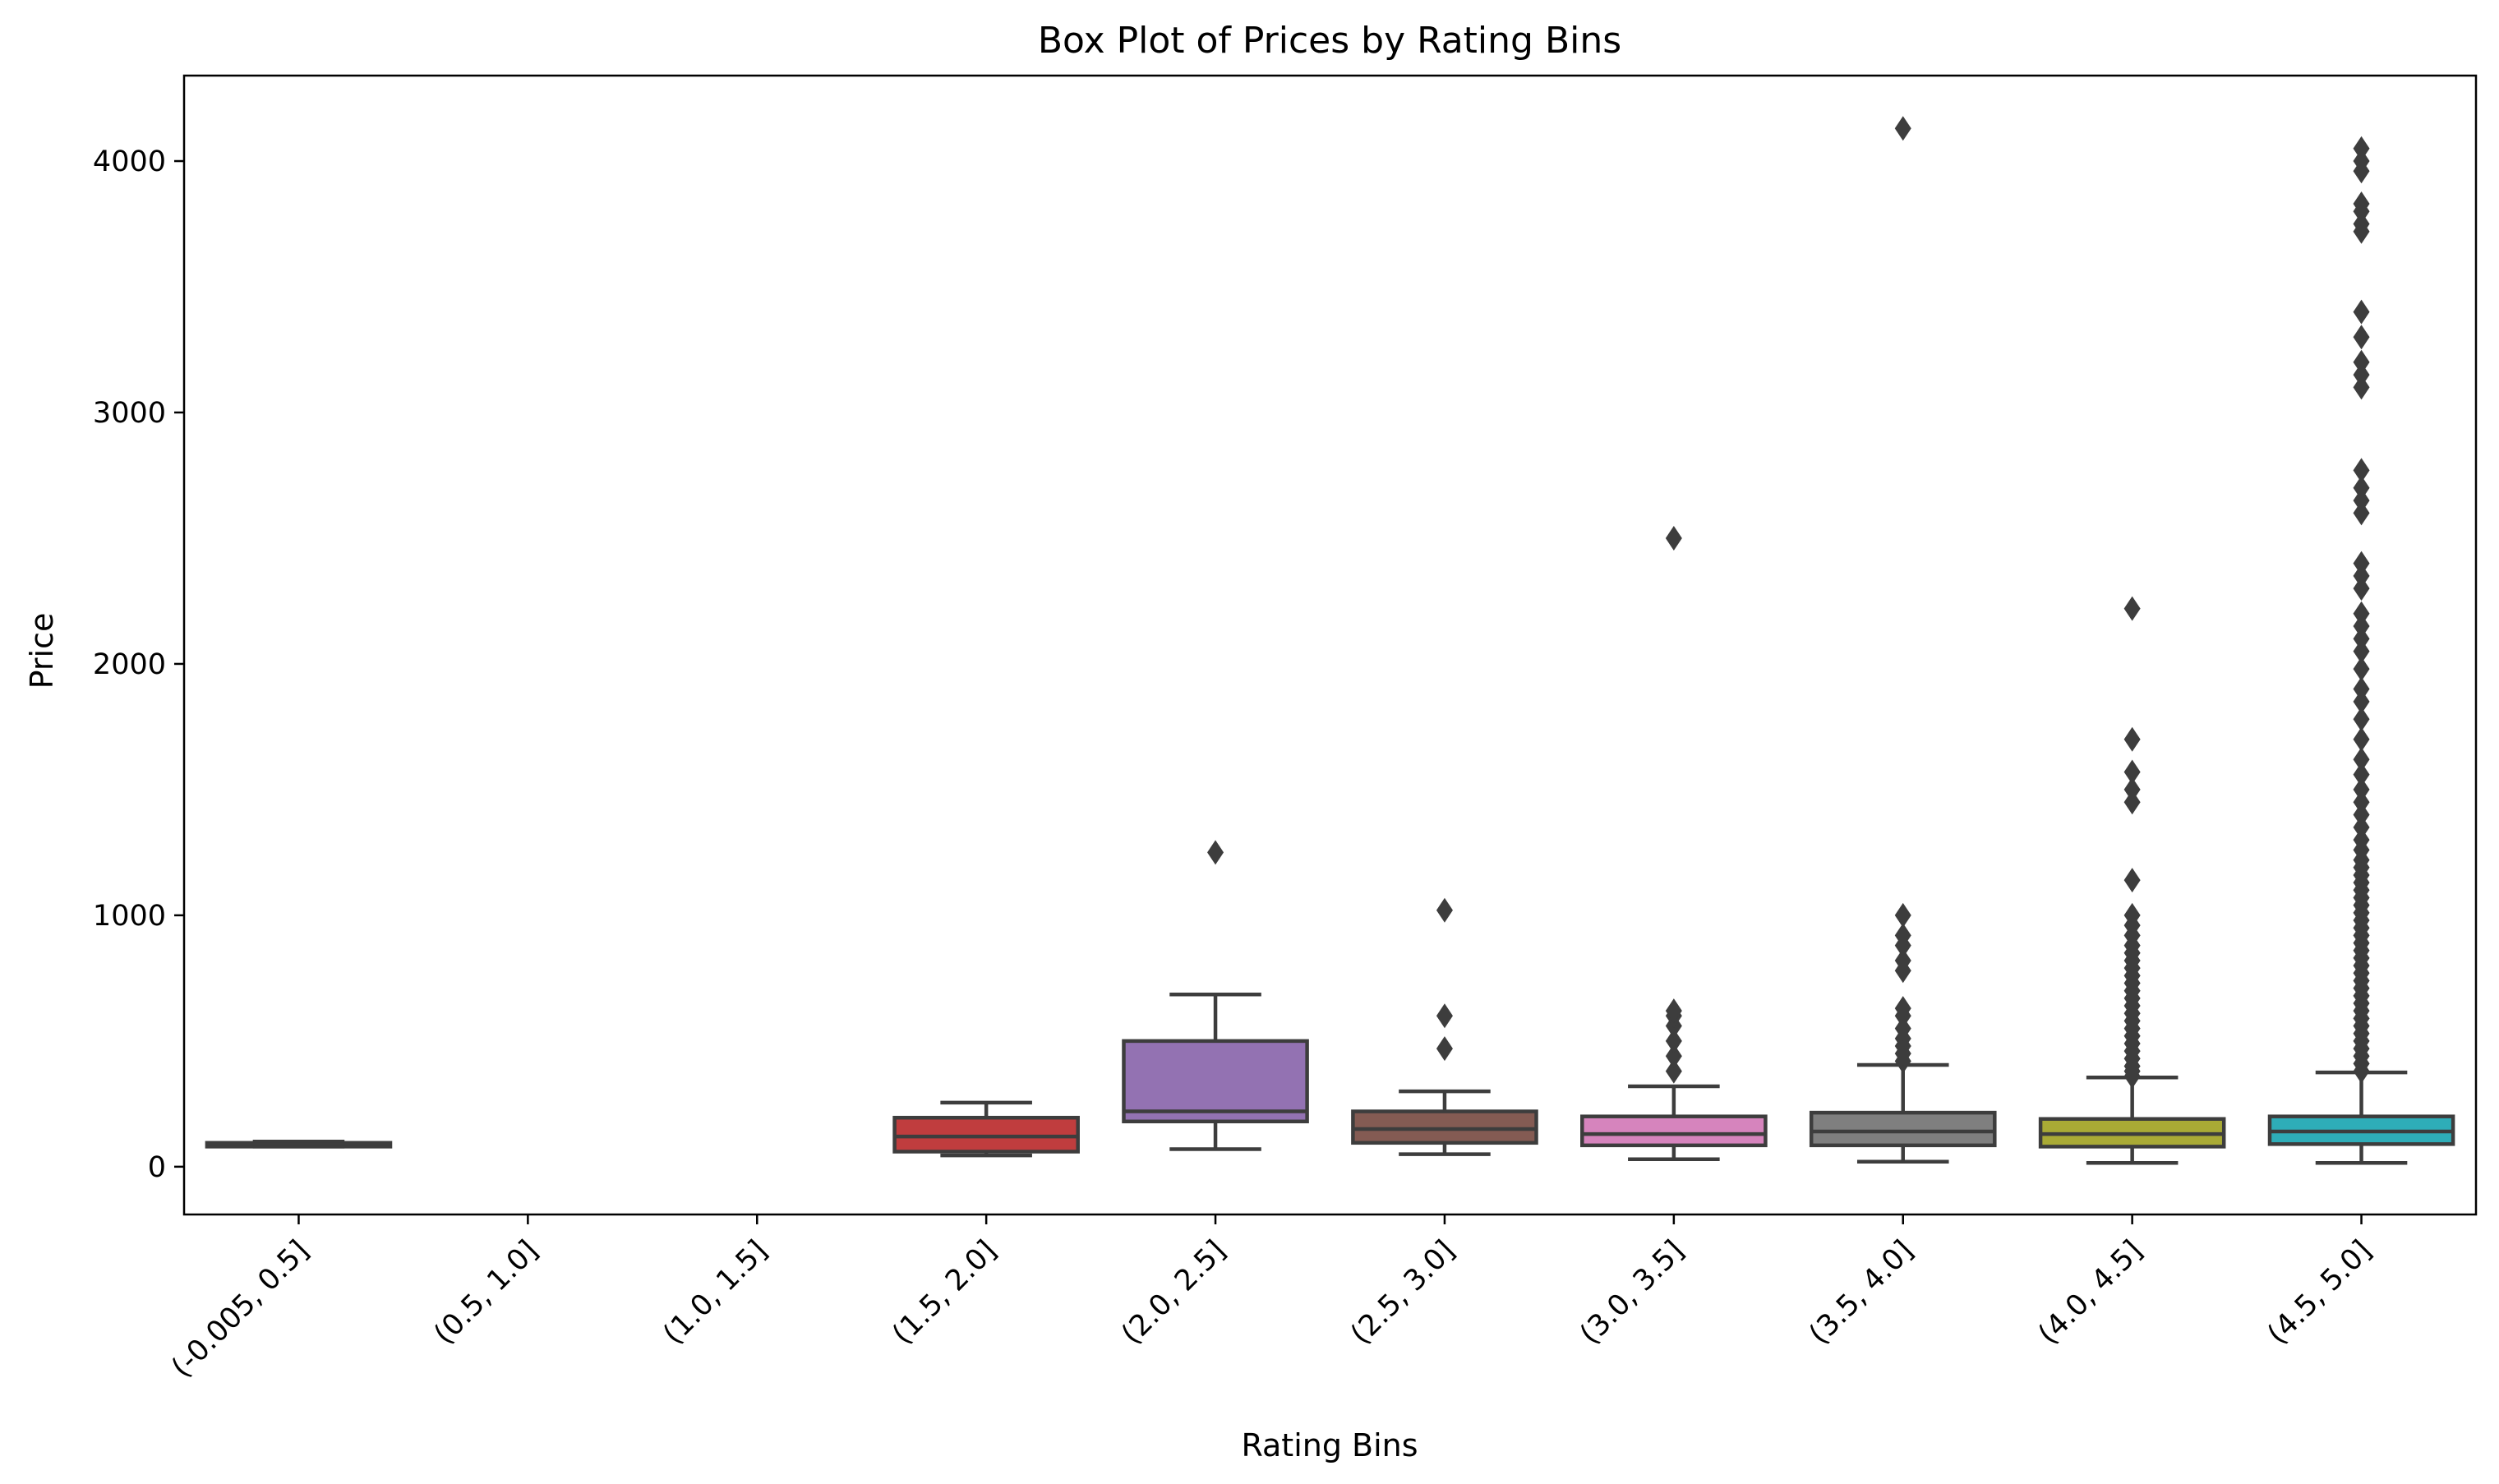 Image resolution: width=2499 pixels, height=1484 pixels. What do you see at coordinates (129, 414) in the screenshot?
I see `y-tick-label: 3000` at bounding box center [129, 414].